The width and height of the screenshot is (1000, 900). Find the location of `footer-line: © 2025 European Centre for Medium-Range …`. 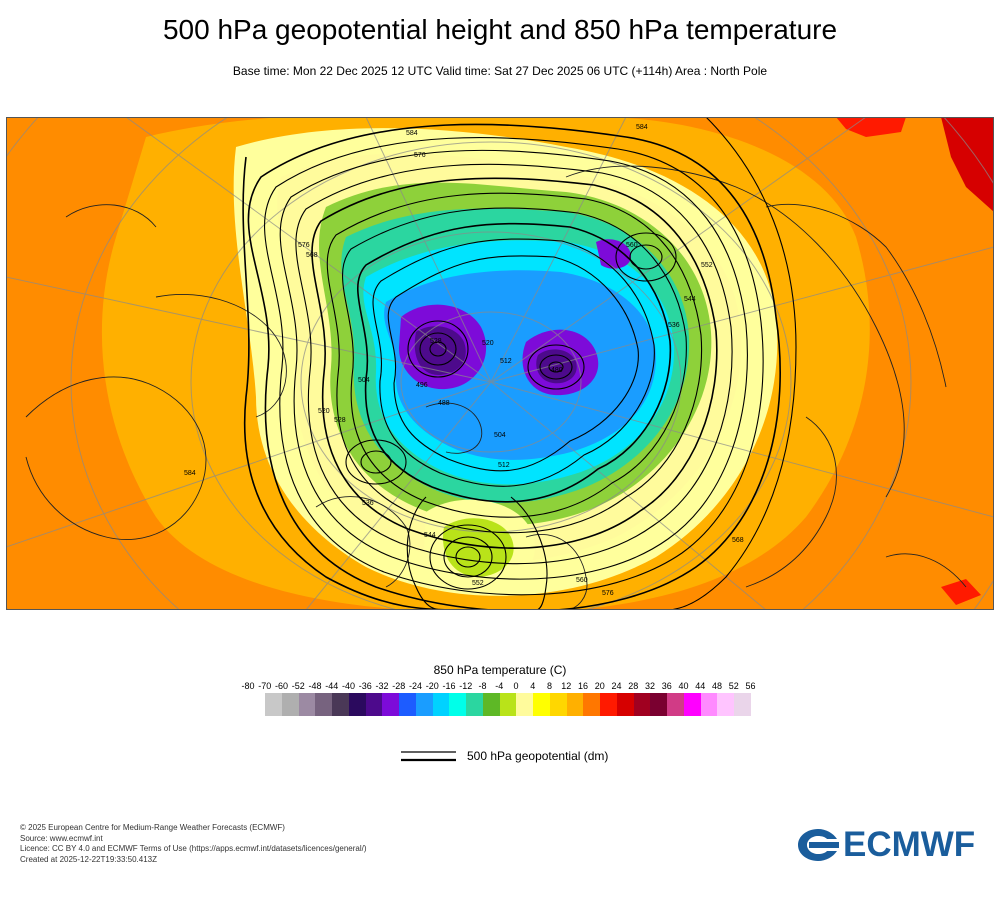

footer-line: © 2025 European Centre for Medium-Range … is located at coordinates (152, 827).